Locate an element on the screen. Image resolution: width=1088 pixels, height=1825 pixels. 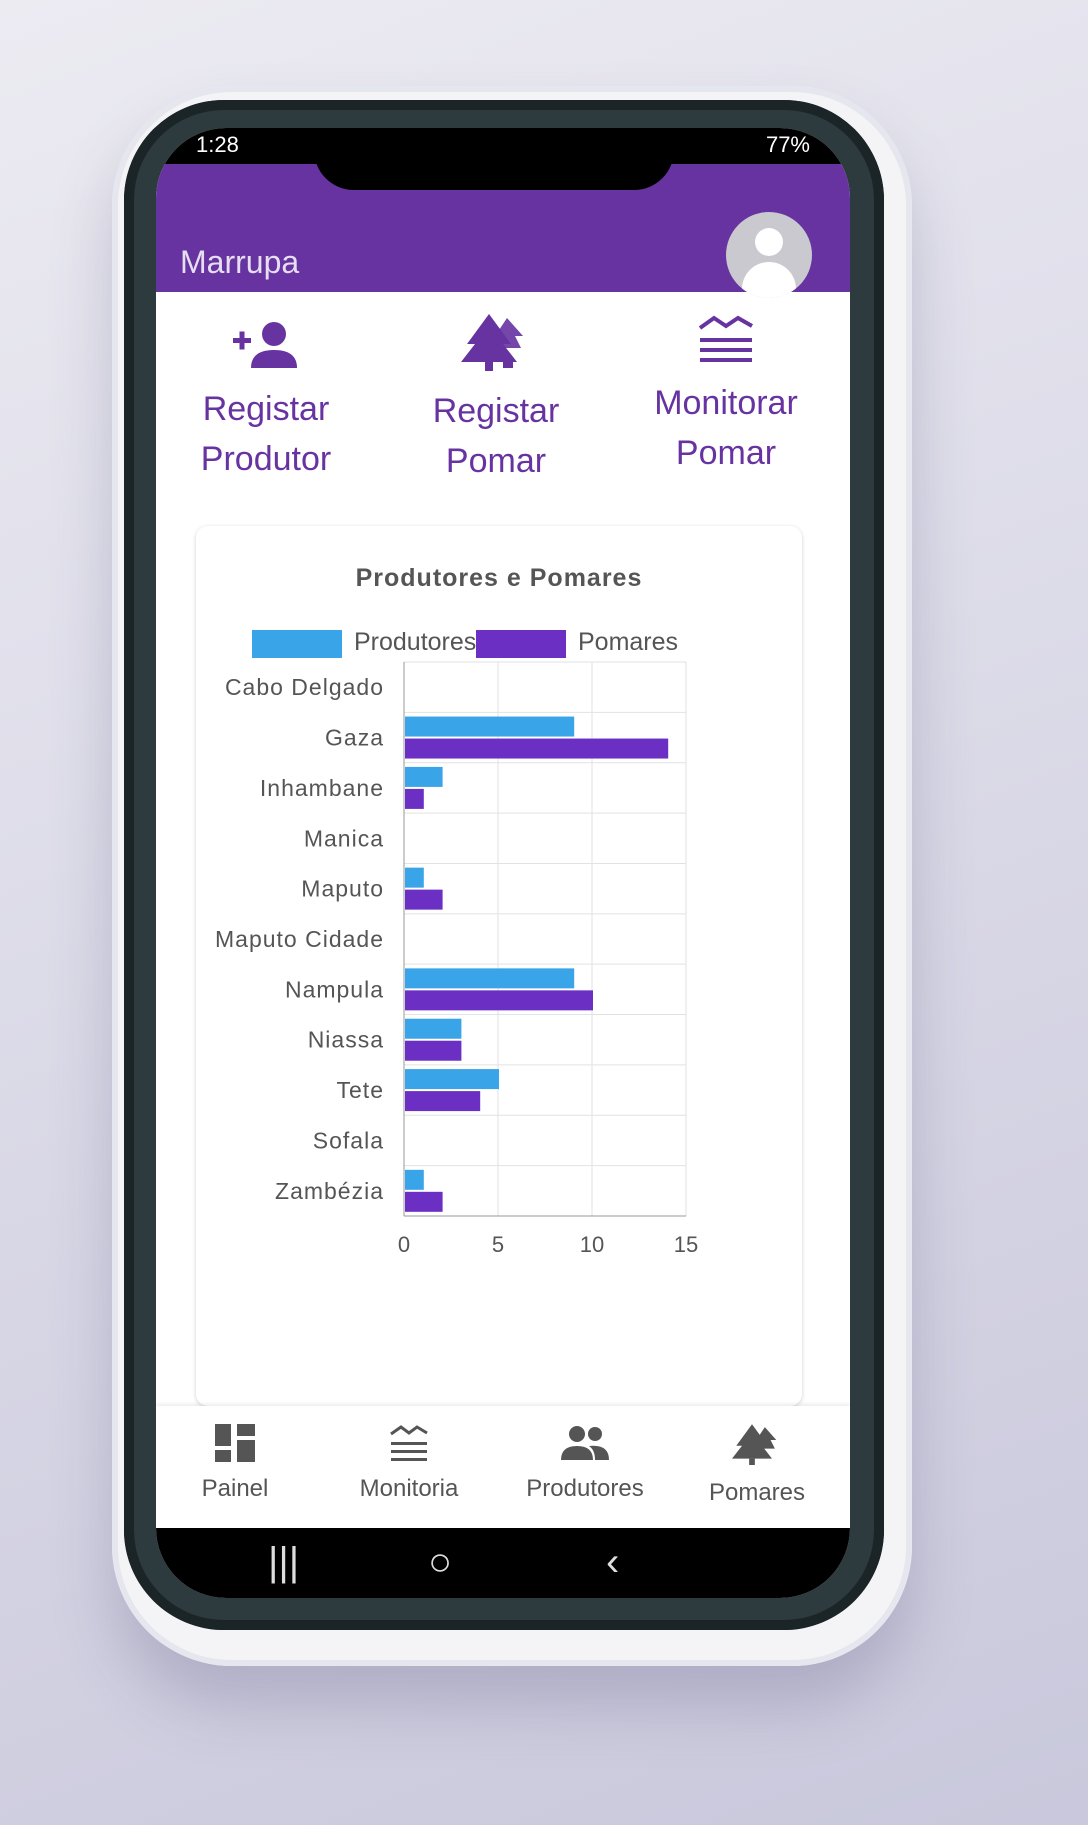
nav-monitoria-label: Monitoria is located at coordinates (409, 1488).